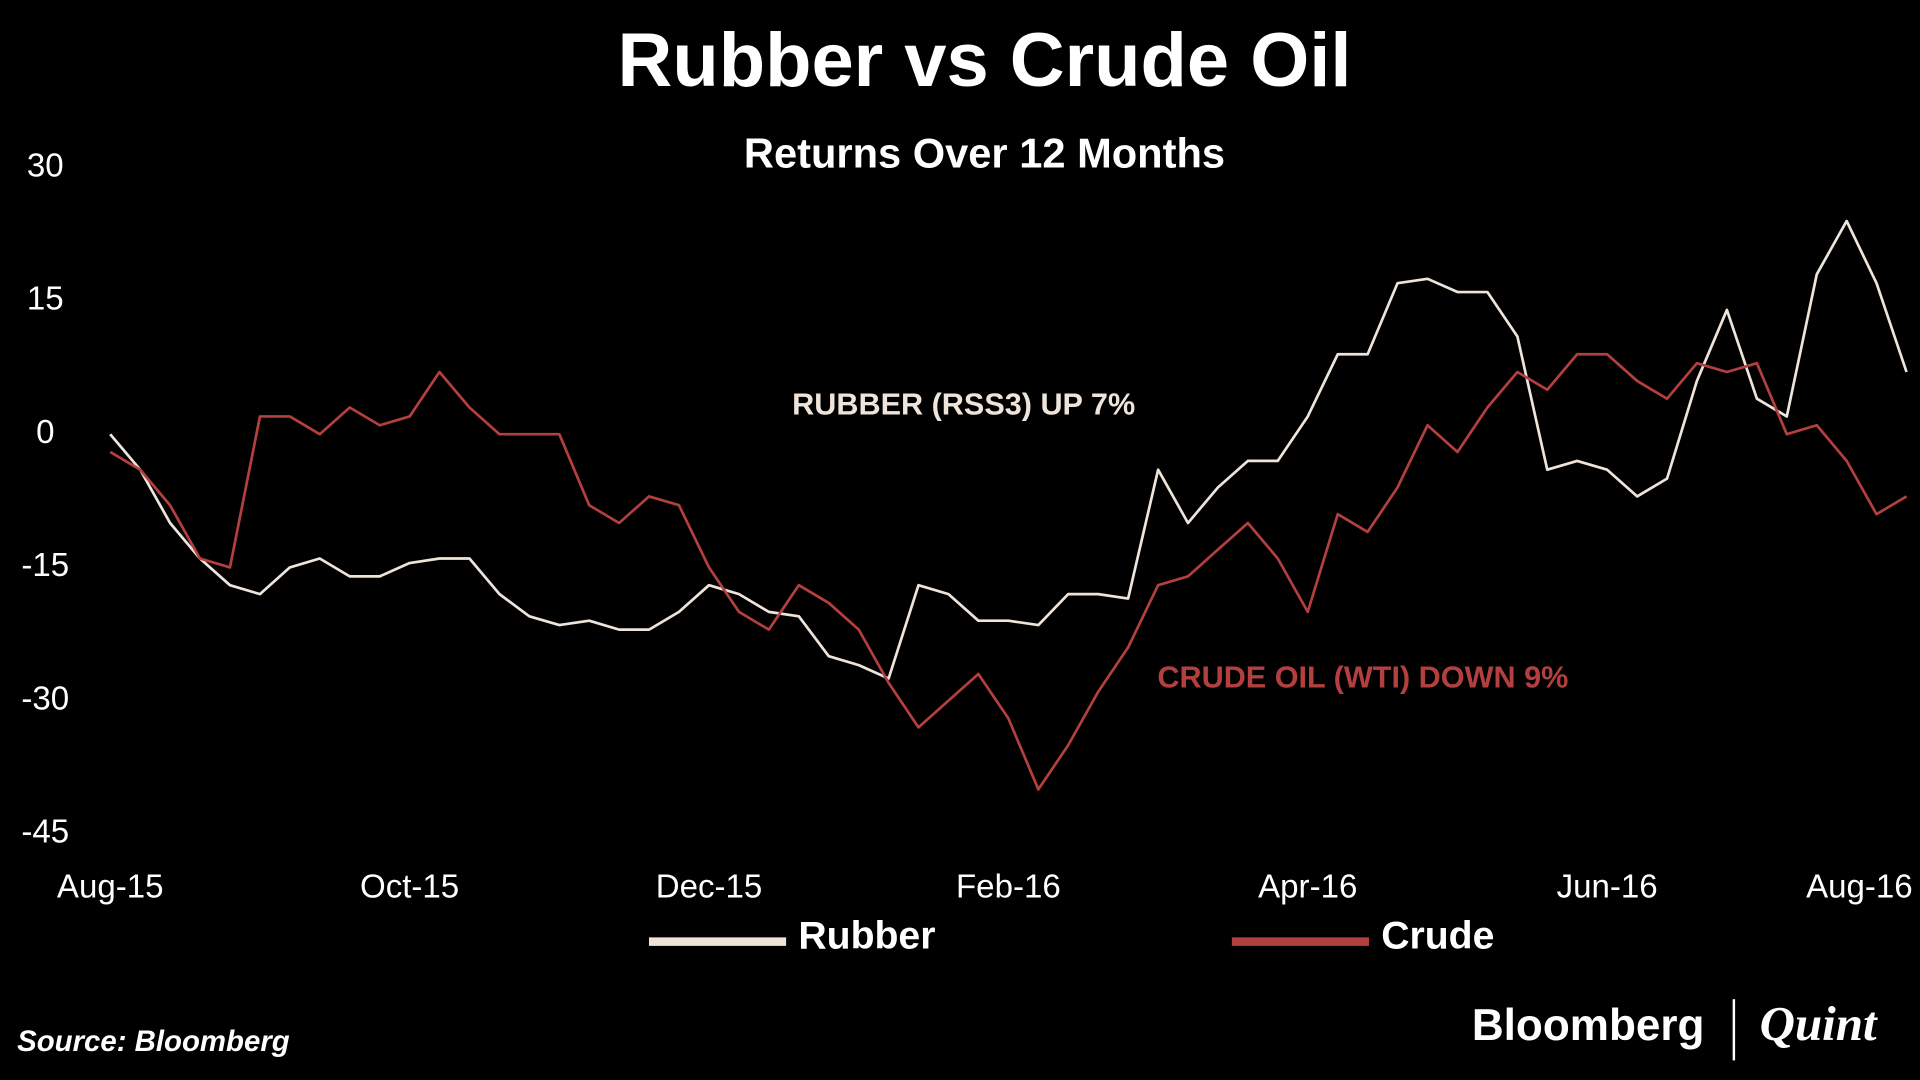 This screenshot has width=1920, height=1080. Describe the element at coordinates (963, 405) in the screenshot. I see `annotation: RUBBER (RSS3) UP 7%` at that location.